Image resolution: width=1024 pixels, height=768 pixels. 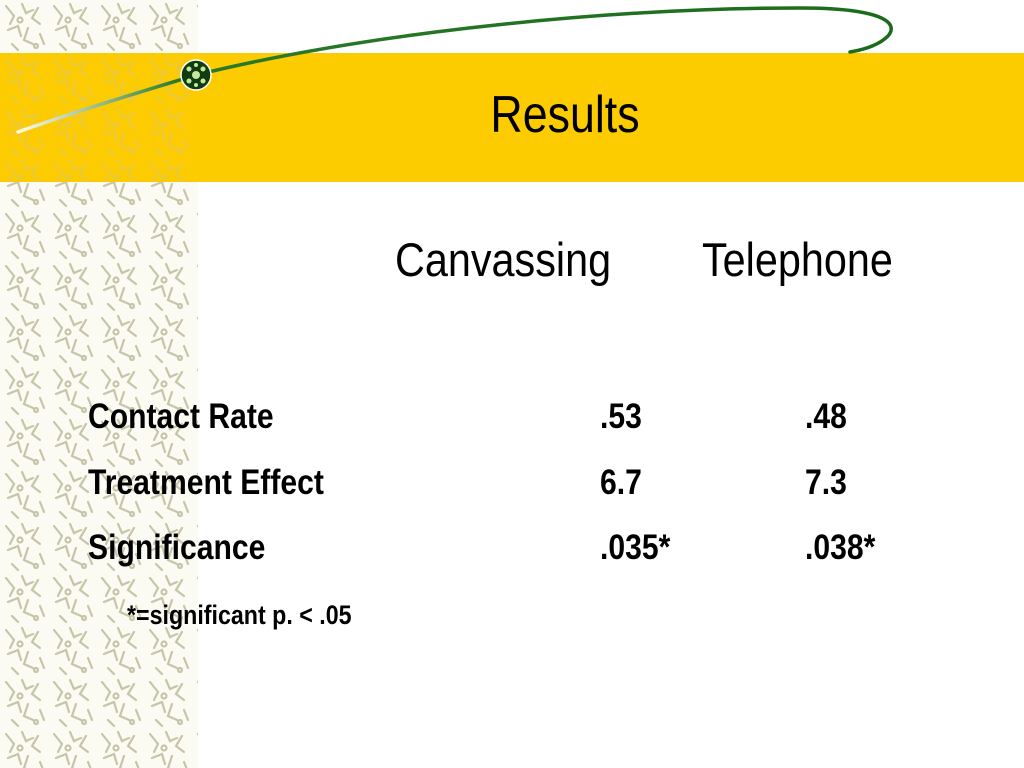 I want to click on cell-contact-rate-telephone: .48, so click(x=826, y=416).